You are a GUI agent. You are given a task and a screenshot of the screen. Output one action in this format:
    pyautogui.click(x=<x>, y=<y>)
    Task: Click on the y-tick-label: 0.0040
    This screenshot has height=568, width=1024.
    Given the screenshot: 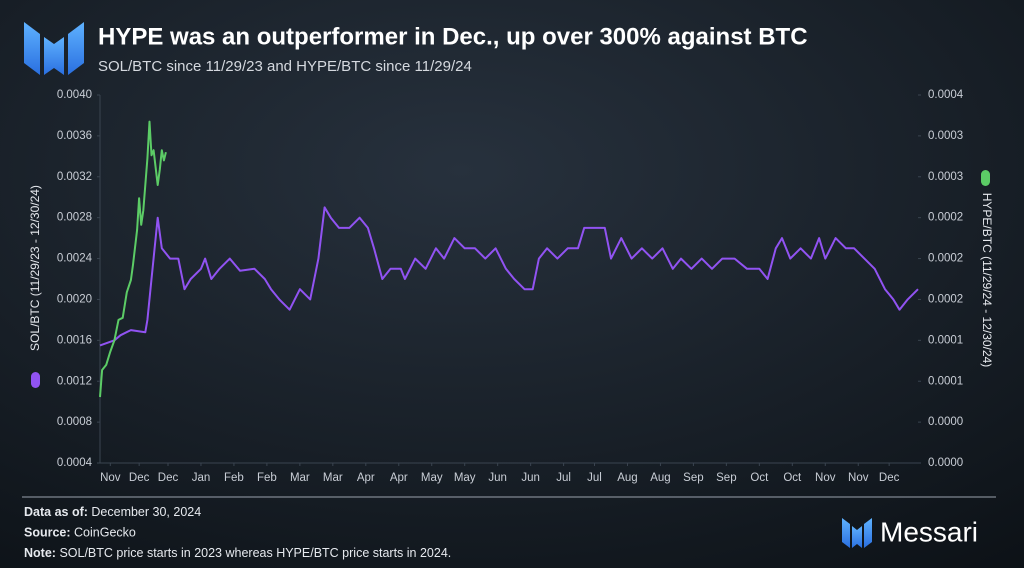 What is the action you would take?
    pyautogui.click(x=74, y=95)
    